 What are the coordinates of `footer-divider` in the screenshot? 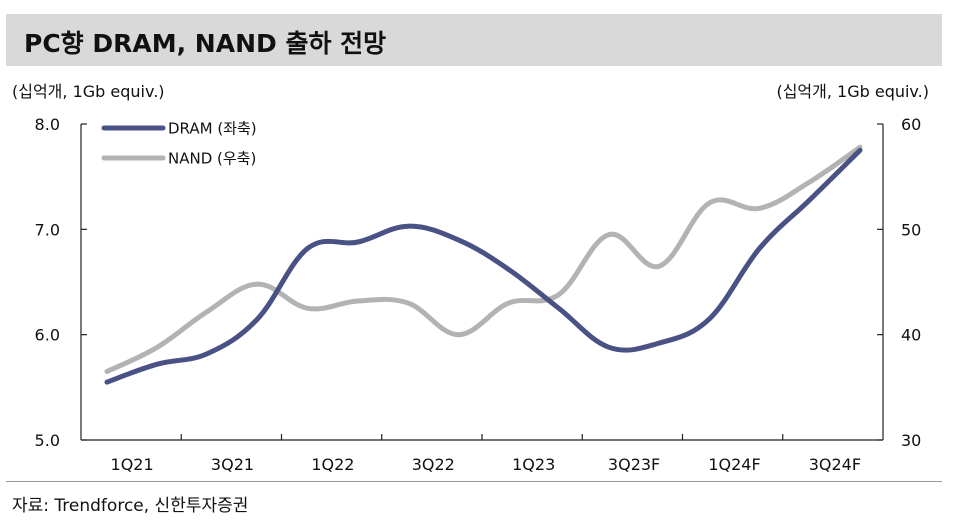 It's located at (474, 481).